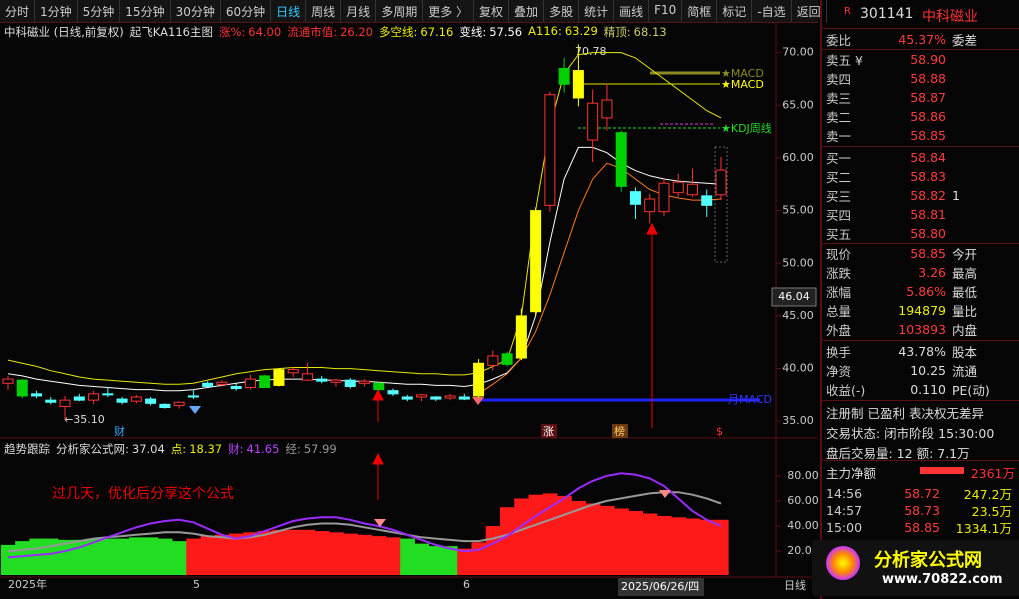  I want to click on toolbar-button: 更多 〉, so click(449, 11).